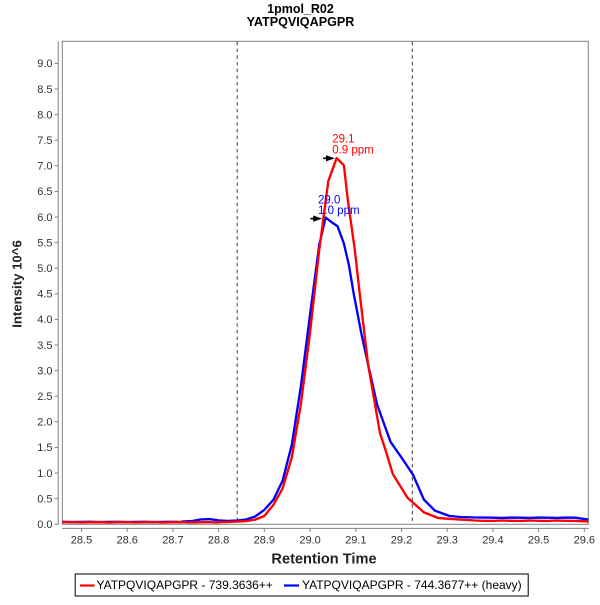 The width and height of the screenshot is (600, 605). Describe the element at coordinates (446, 541) in the screenshot. I see `svg-text: 29.3` at that location.